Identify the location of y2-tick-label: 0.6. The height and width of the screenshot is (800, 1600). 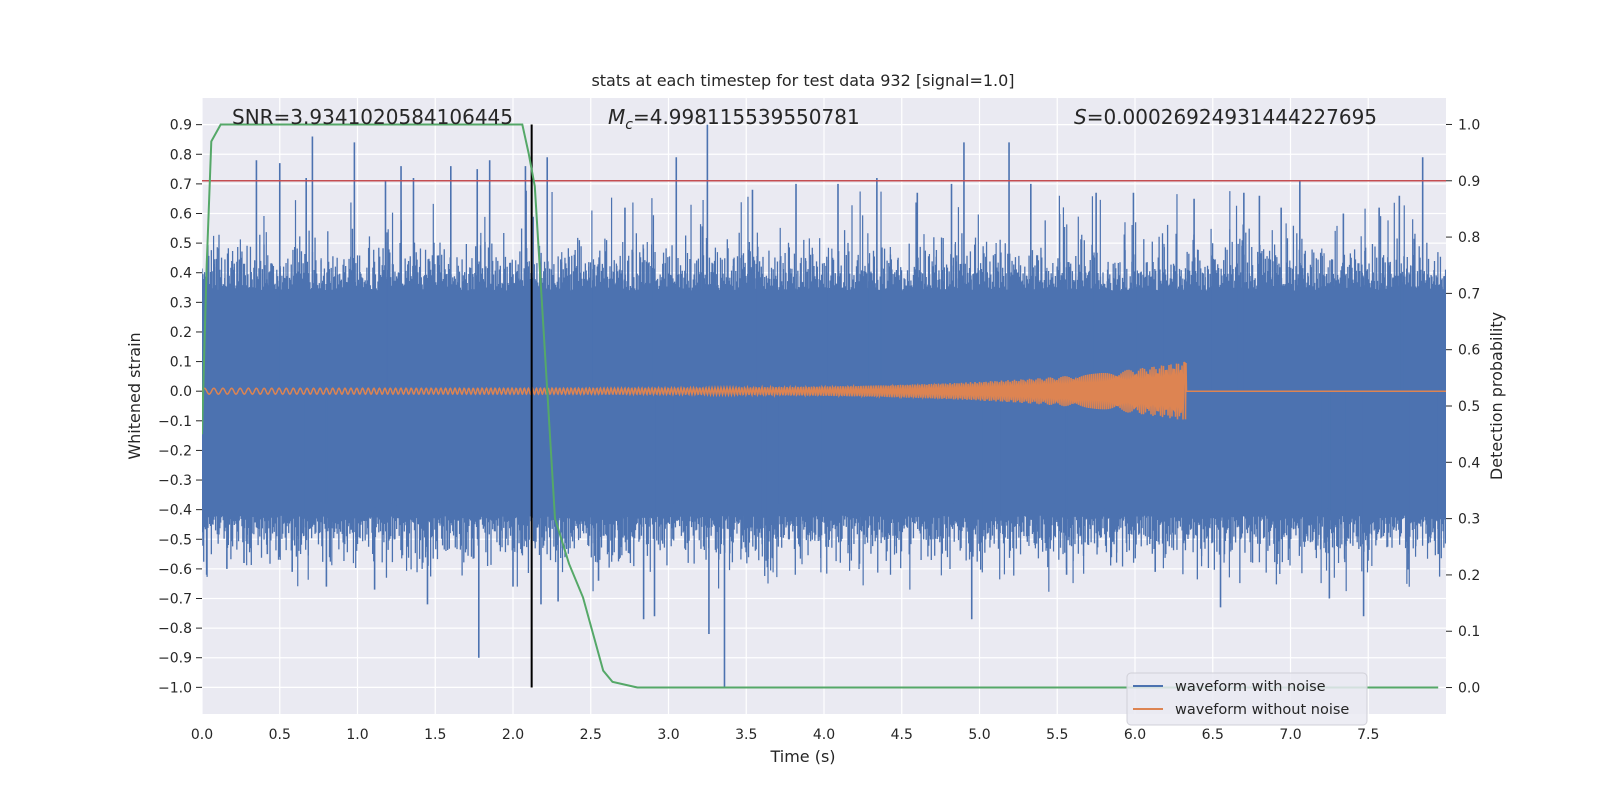
(1469, 351).